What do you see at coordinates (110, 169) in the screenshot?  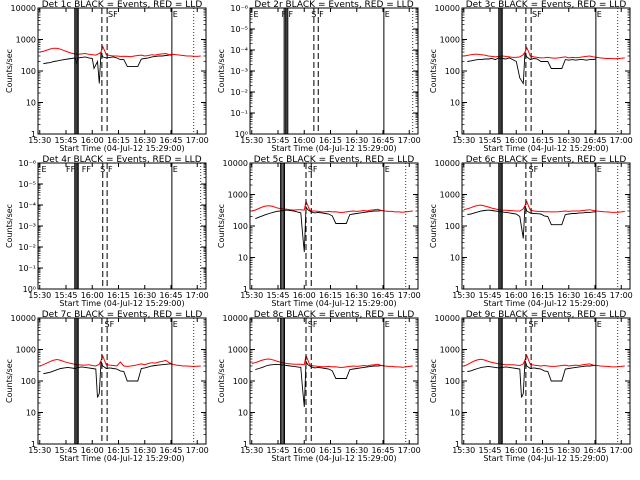 I see `flag-label: F` at bounding box center [110, 169].